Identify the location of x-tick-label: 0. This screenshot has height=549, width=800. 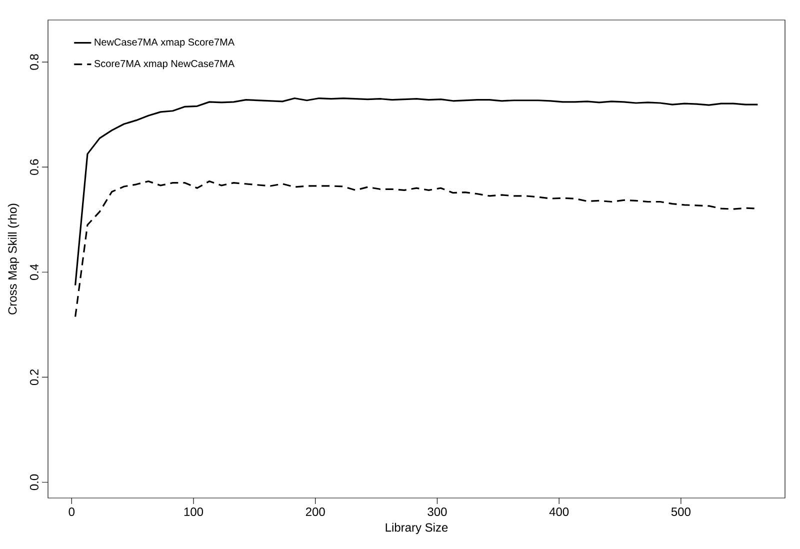
(71, 512).